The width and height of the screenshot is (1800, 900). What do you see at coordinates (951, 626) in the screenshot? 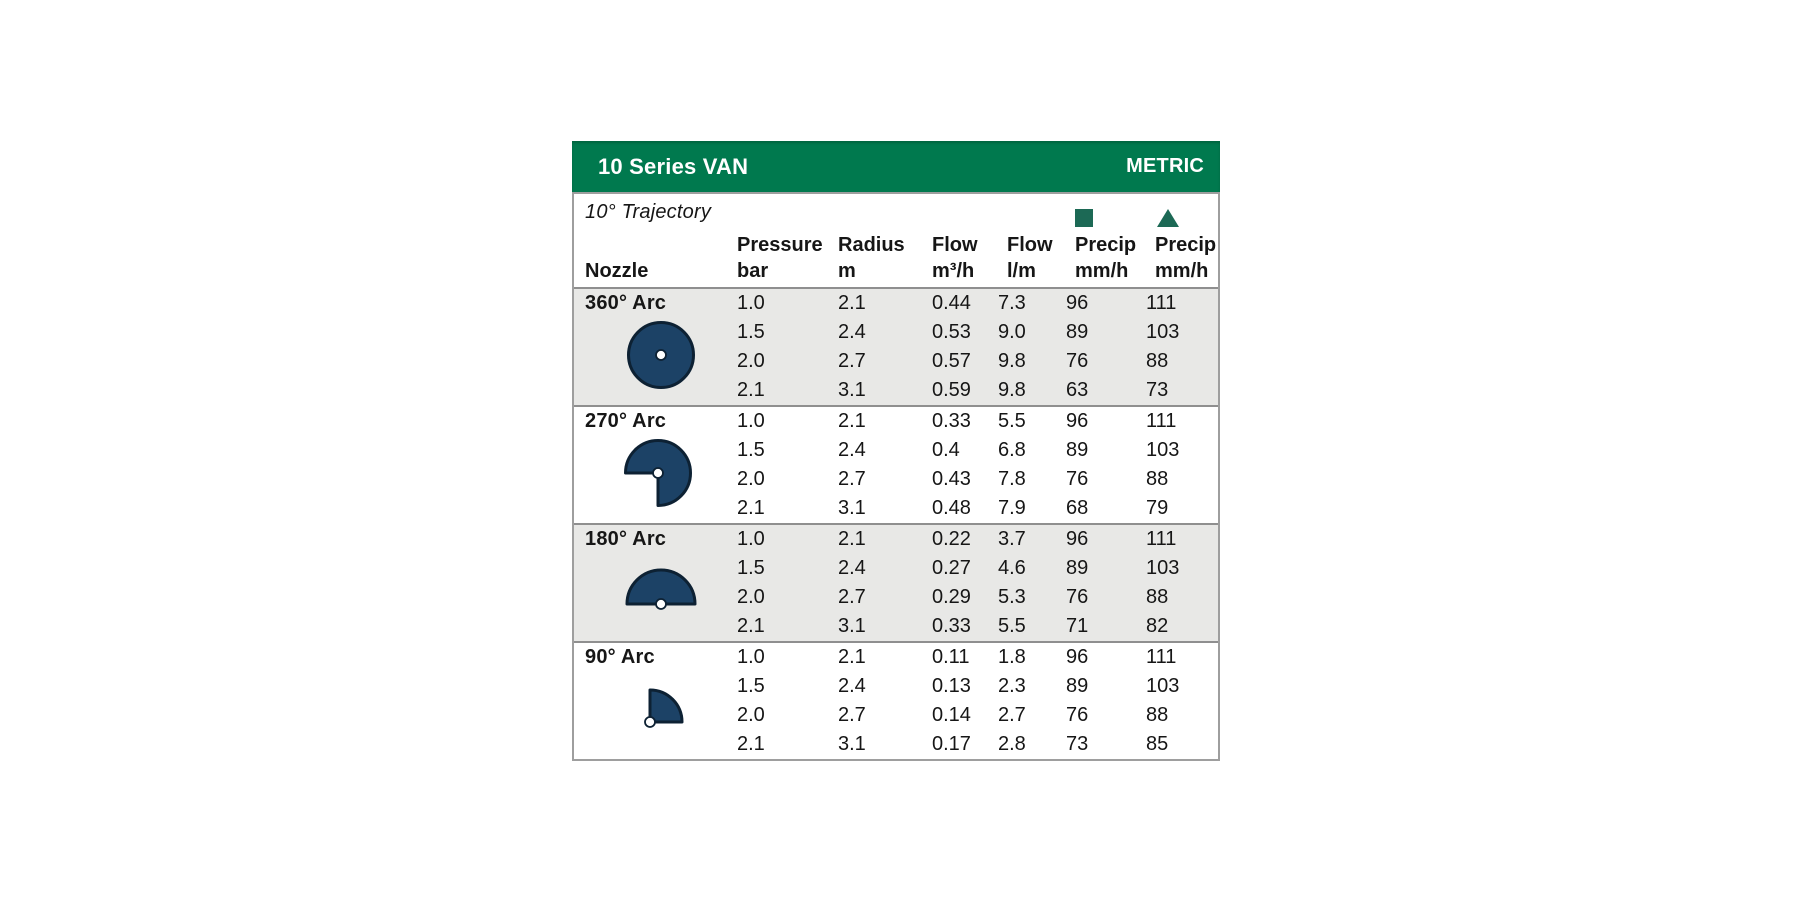
I see `flow-m3h-value: 0.33` at bounding box center [951, 626].